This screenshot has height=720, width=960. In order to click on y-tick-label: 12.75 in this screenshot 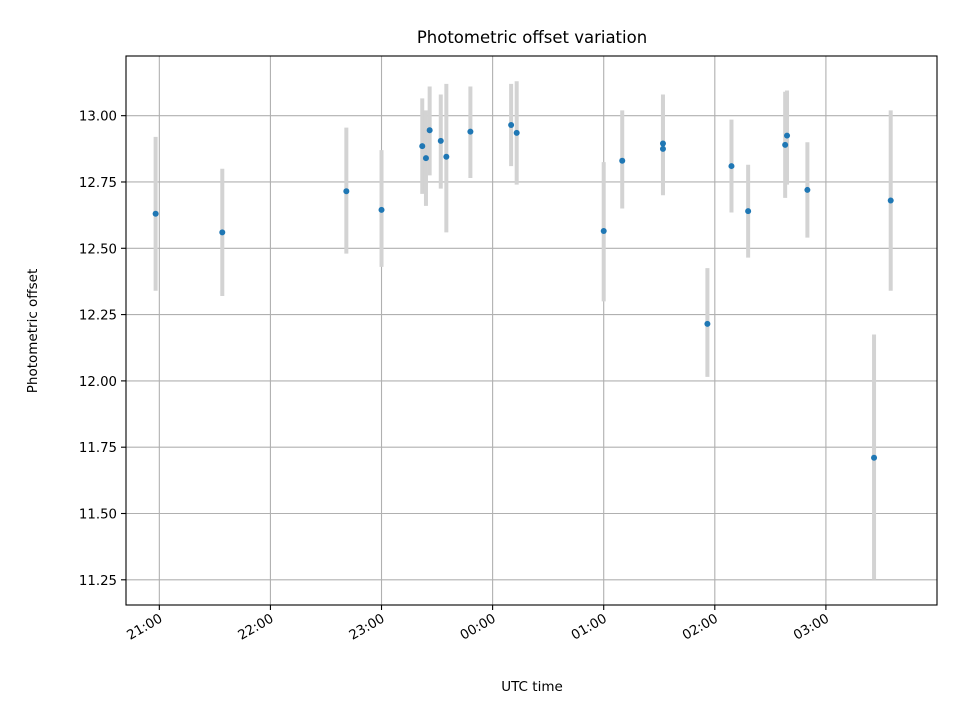, I will do `click(98, 183)`.